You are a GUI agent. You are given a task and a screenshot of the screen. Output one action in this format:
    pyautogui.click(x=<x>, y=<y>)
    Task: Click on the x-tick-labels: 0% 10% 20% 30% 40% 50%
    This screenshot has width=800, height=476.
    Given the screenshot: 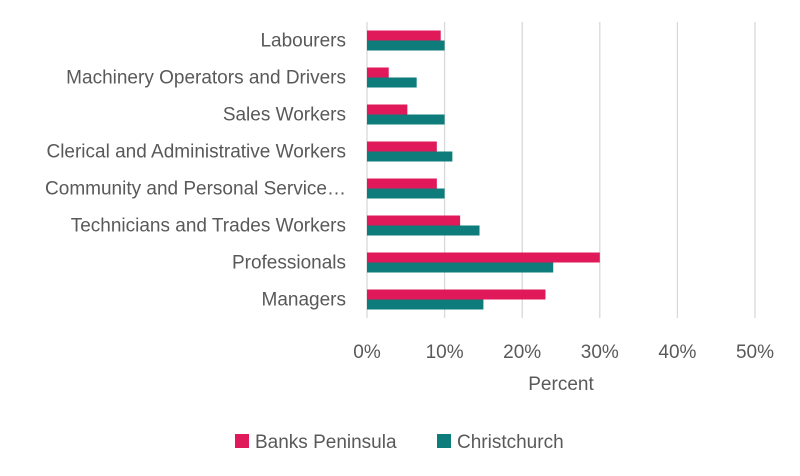 What is the action you would take?
    pyautogui.click(x=563, y=352)
    